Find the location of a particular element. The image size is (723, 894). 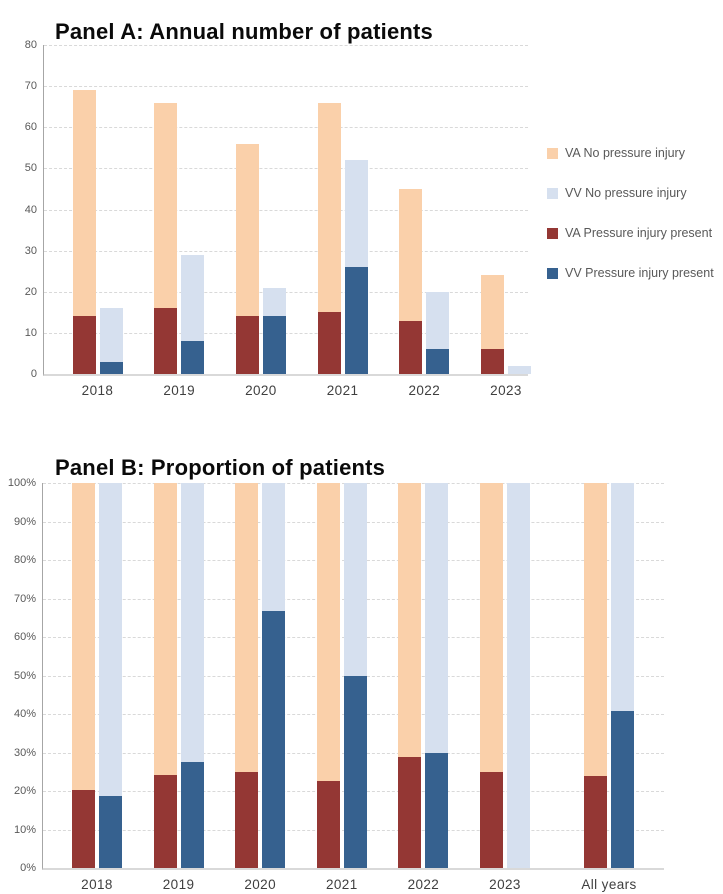

y-tick-label: 100% is located at coordinates (21, 483).